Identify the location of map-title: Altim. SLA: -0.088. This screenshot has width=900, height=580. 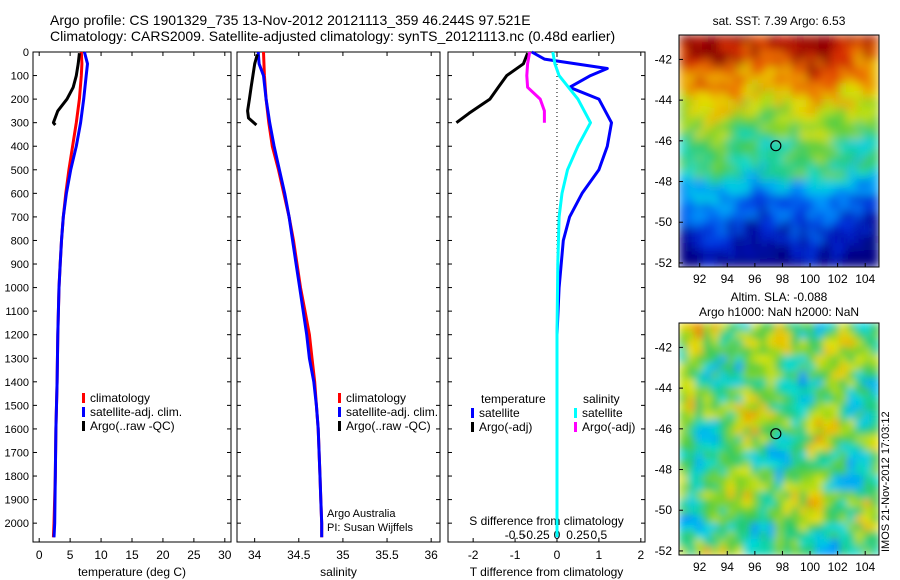
(779, 297).